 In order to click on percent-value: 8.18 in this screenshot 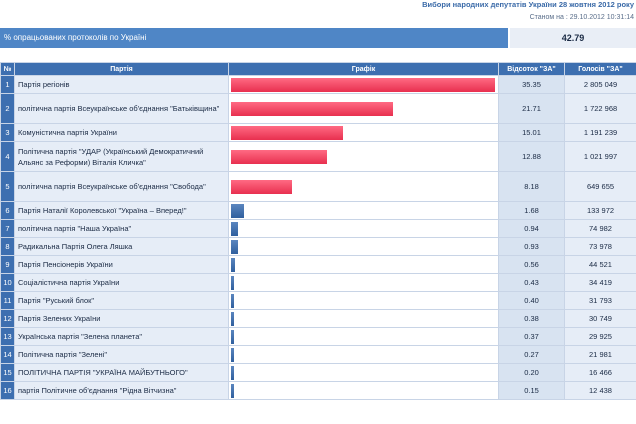, I will do `click(531, 186)`.